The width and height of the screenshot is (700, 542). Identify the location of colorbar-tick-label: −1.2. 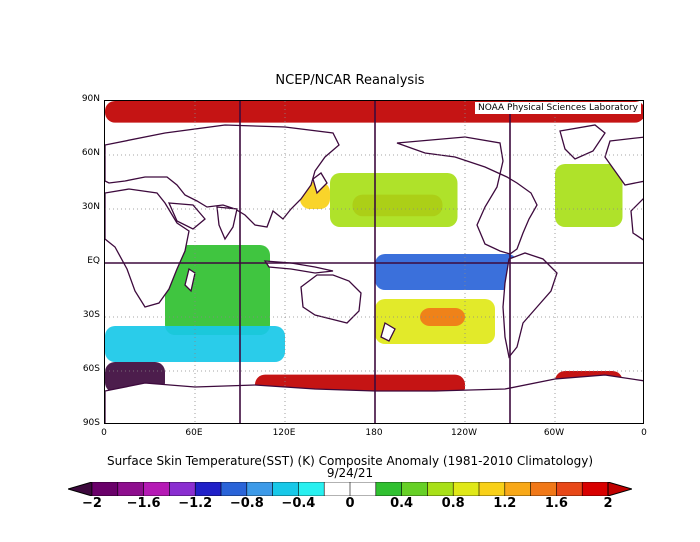
(195, 503).